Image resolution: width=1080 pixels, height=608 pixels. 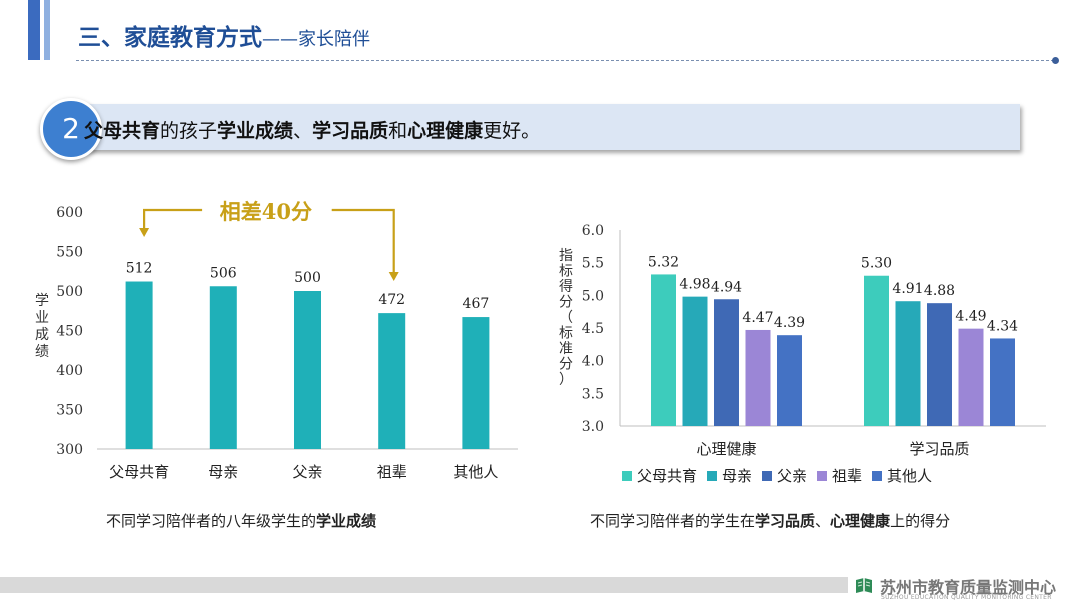 What do you see at coordinates (565, 60) in the screenshot?
I see `header-divider` at bounding box center [565, 60].